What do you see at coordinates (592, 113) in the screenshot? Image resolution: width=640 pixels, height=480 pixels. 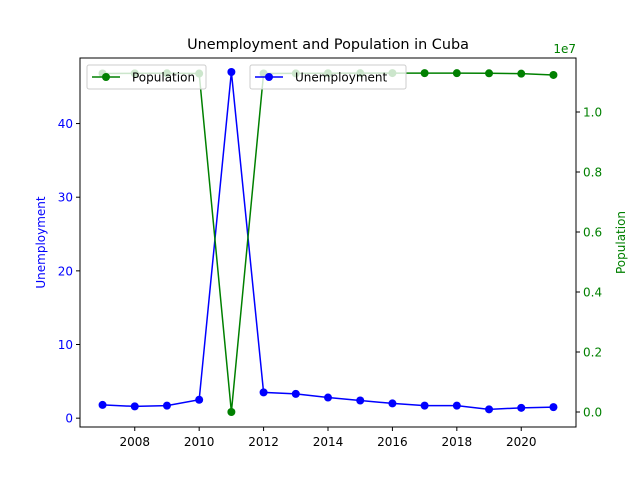 I see `right-tick-label: 1.0` at bounding box center [592, 113].